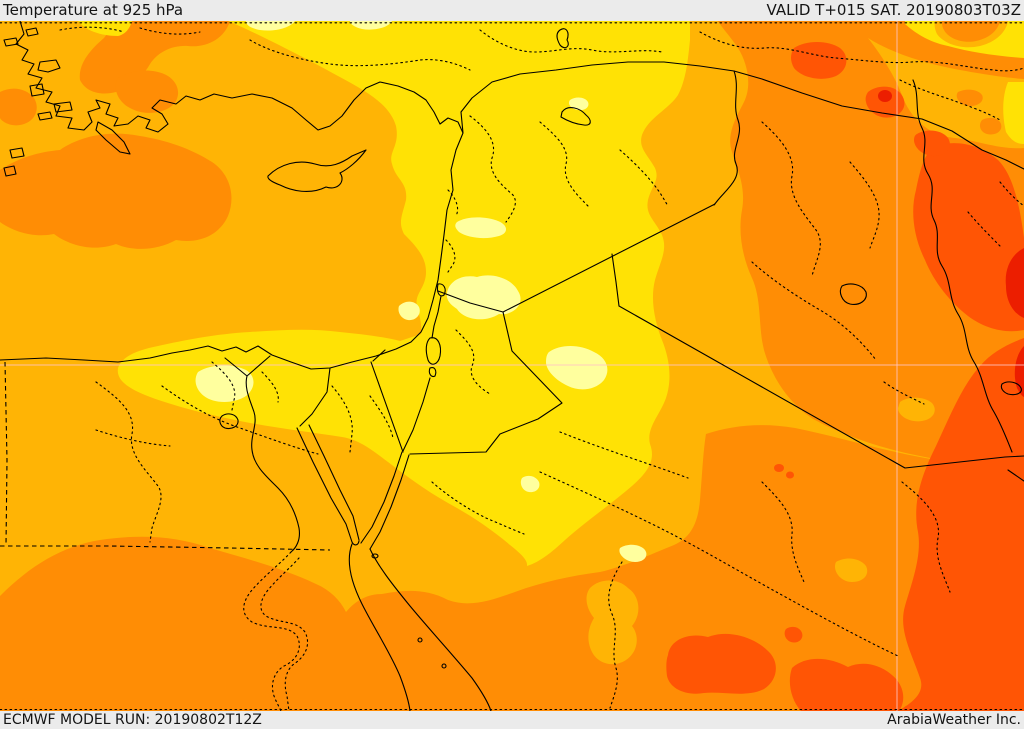 The height and width of the screenshot is (729, 1024). What do you see at coordinates (853, 294) in the screenshot?
I see `lake-tharthar` at bounding box center [853, 294].